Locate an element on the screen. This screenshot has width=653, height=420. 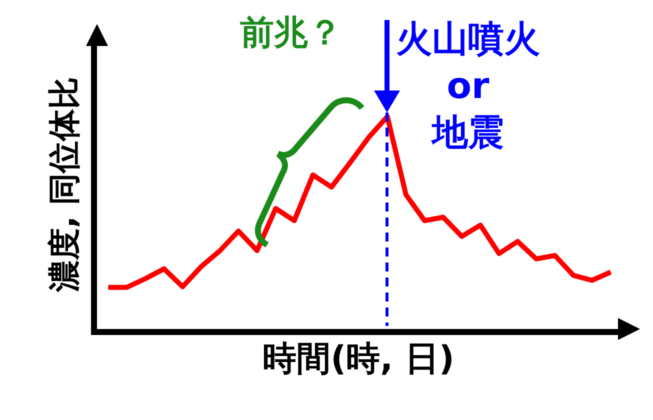
y-axis-title: 濃度, 同位体比 is located at coordinates (63, 185).